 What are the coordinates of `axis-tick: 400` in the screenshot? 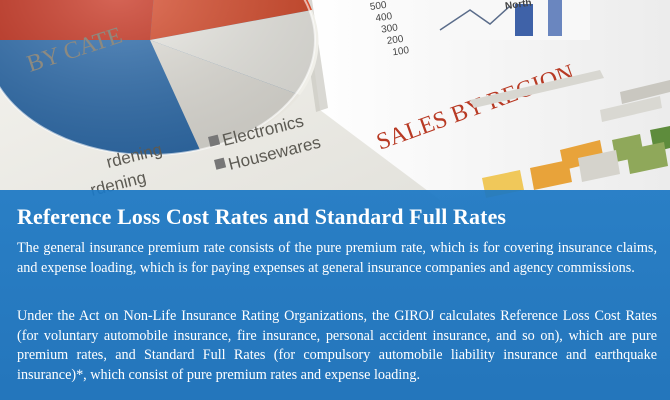 It's located at (384, 17).